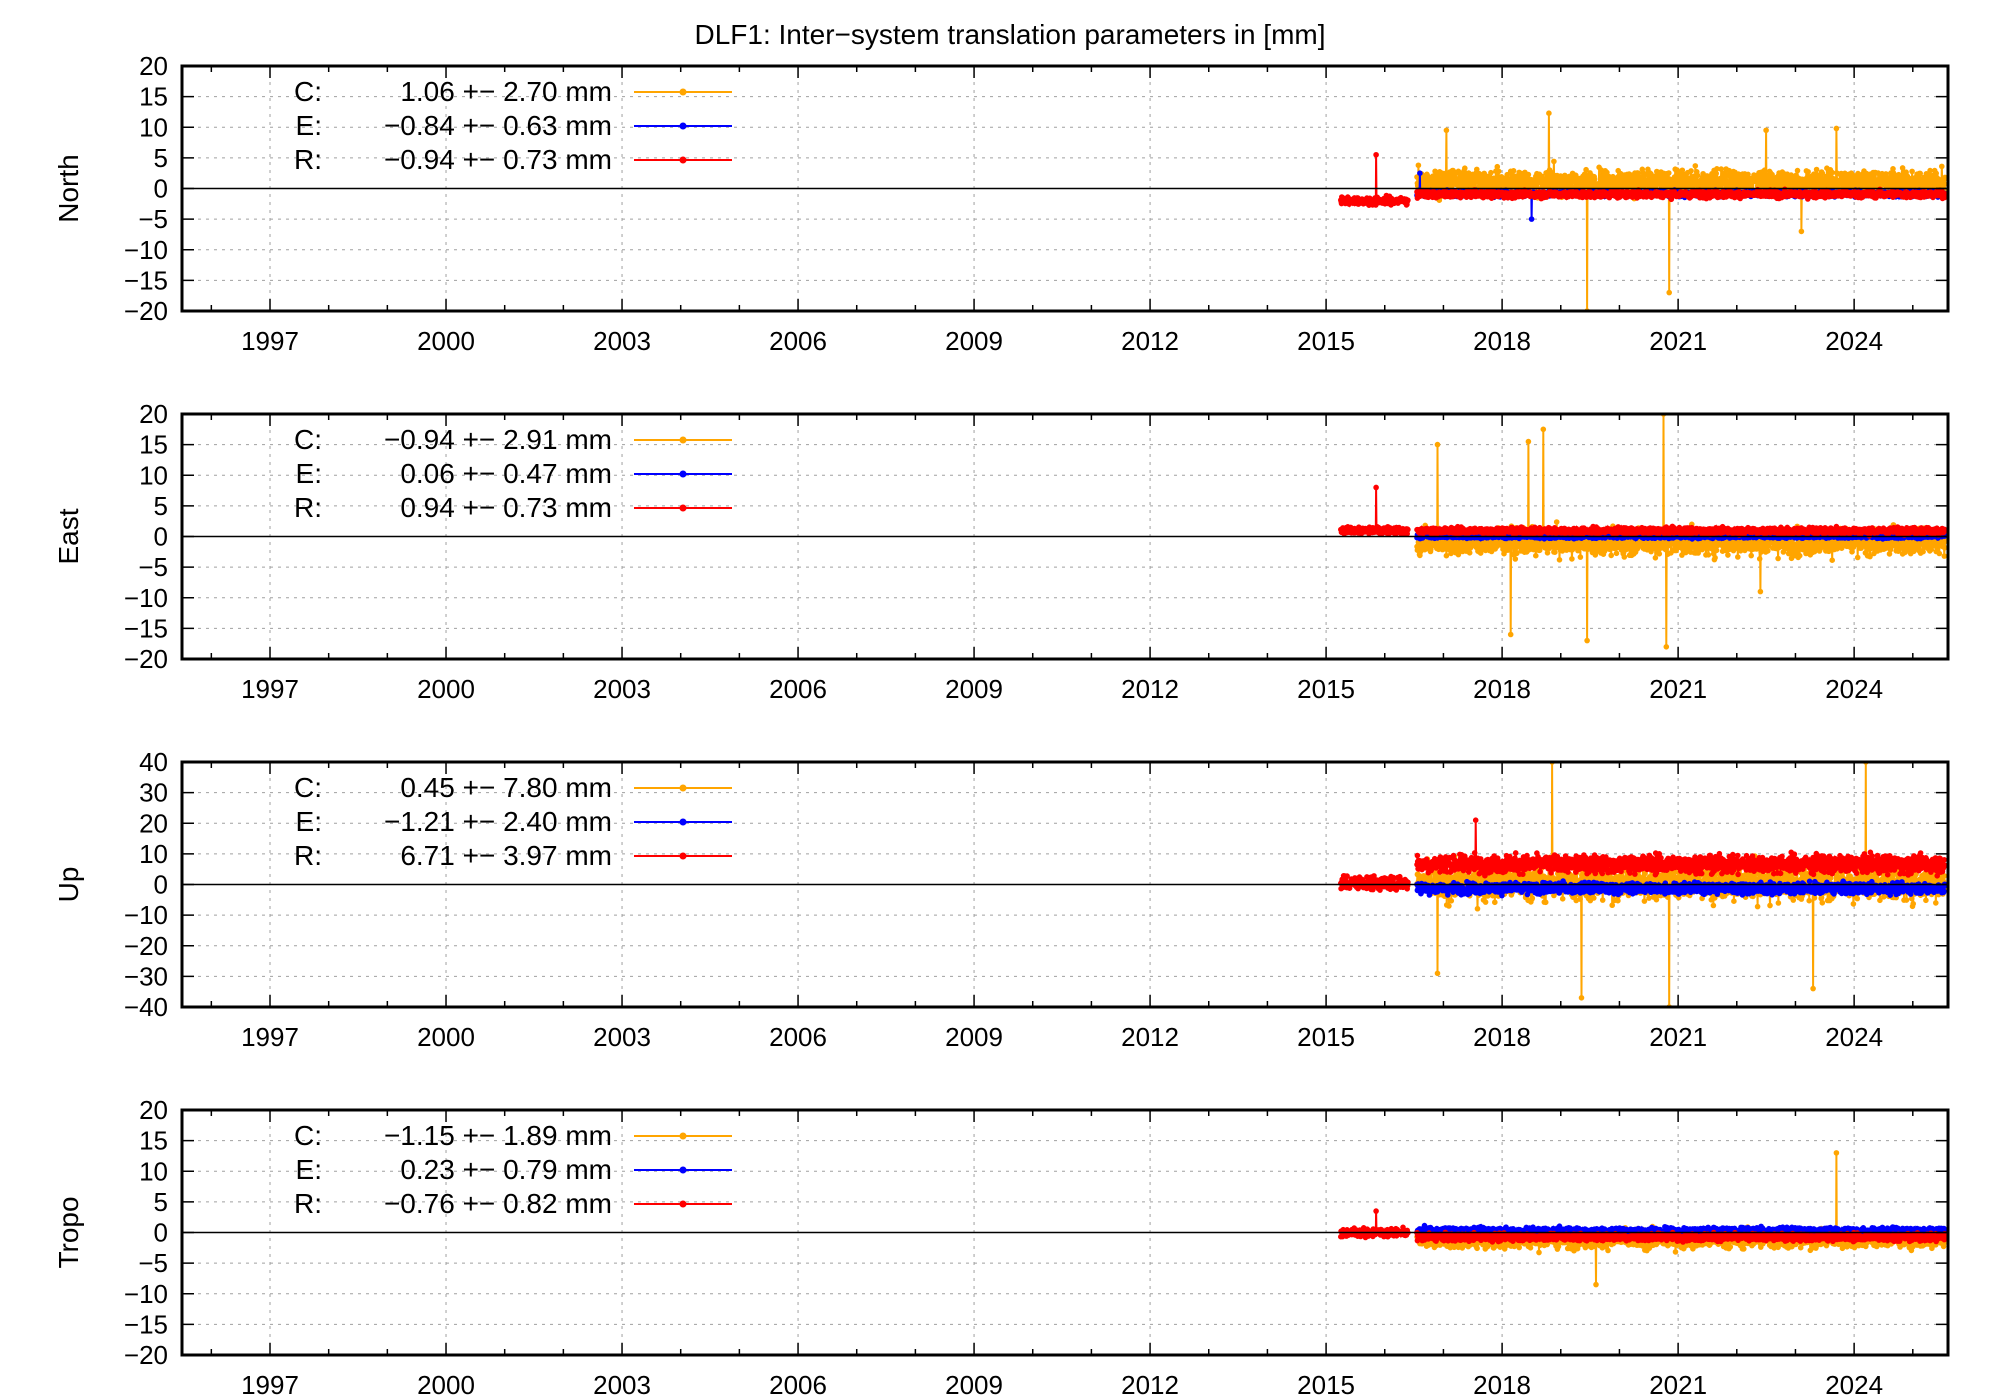  I want to click on y-tick-label: 30, so click(153, 793).